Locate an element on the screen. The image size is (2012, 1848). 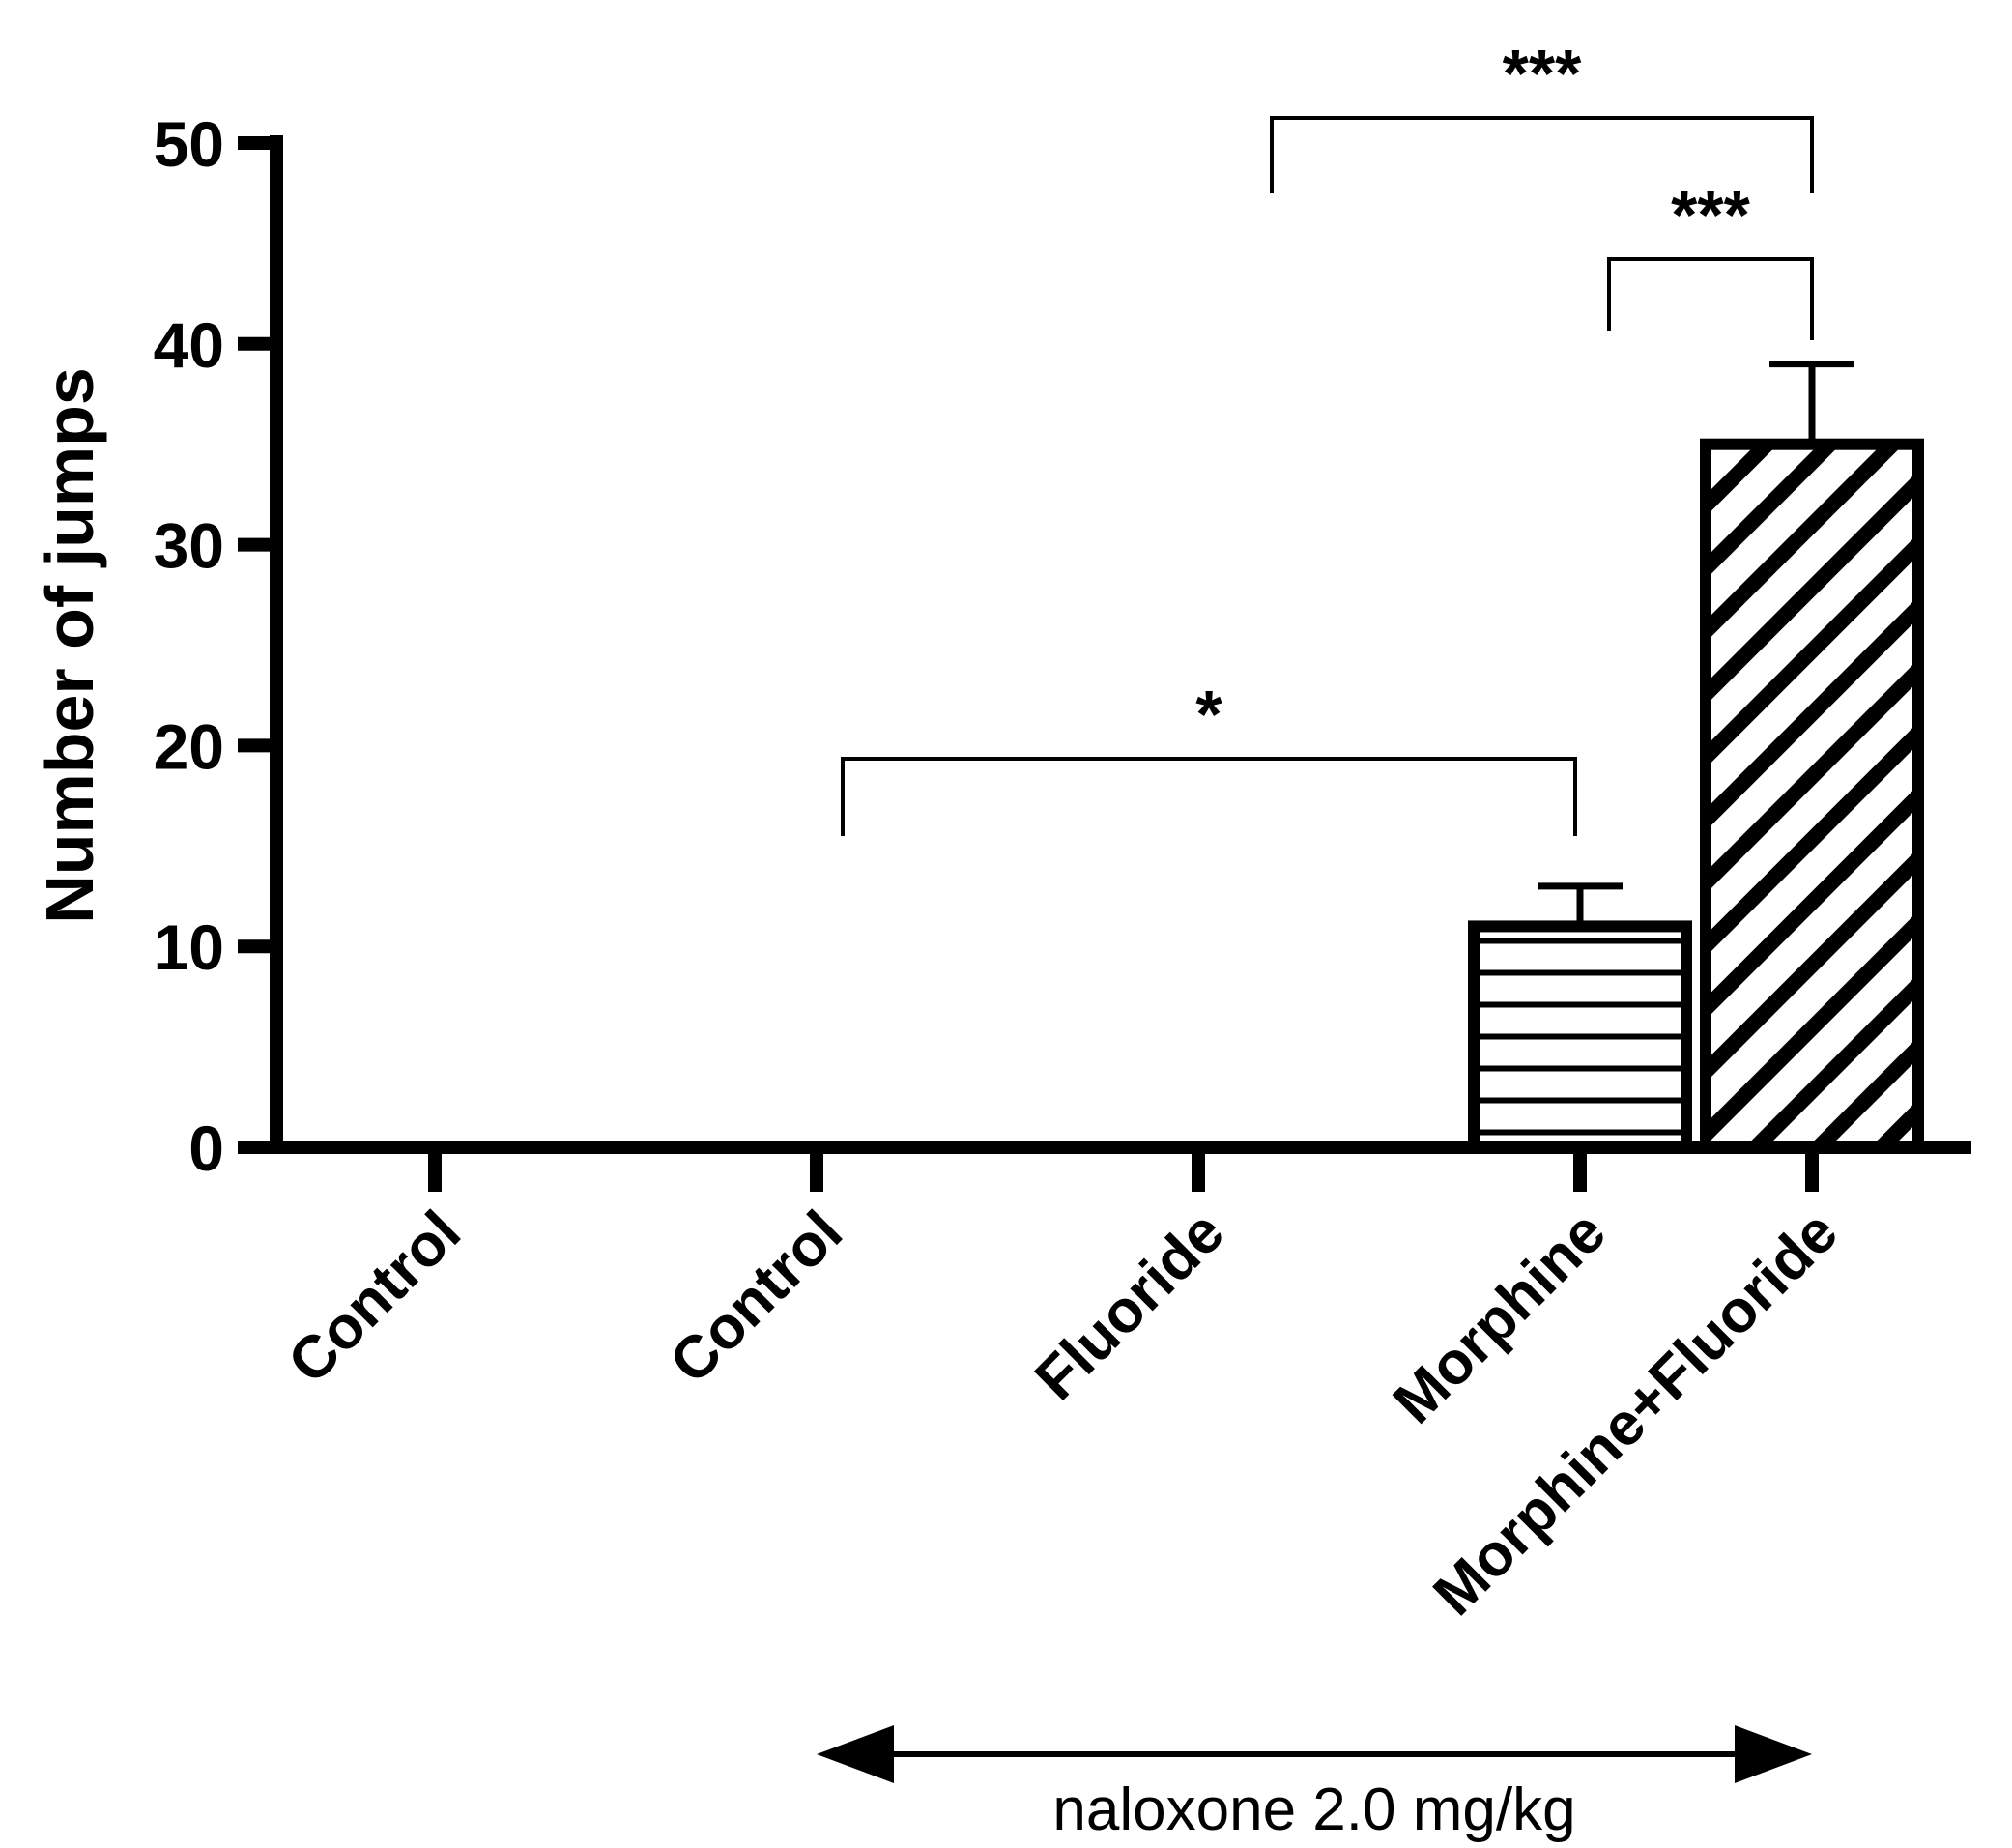
range-arrow-right-head is located at coordinates (1773, 1754).